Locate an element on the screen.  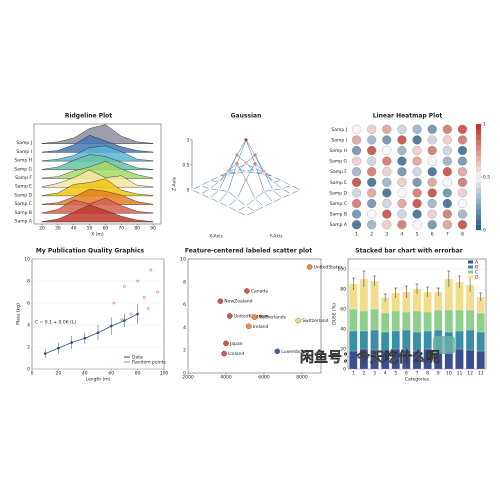
point-label: Ireland is located at coordinates (261, 327).